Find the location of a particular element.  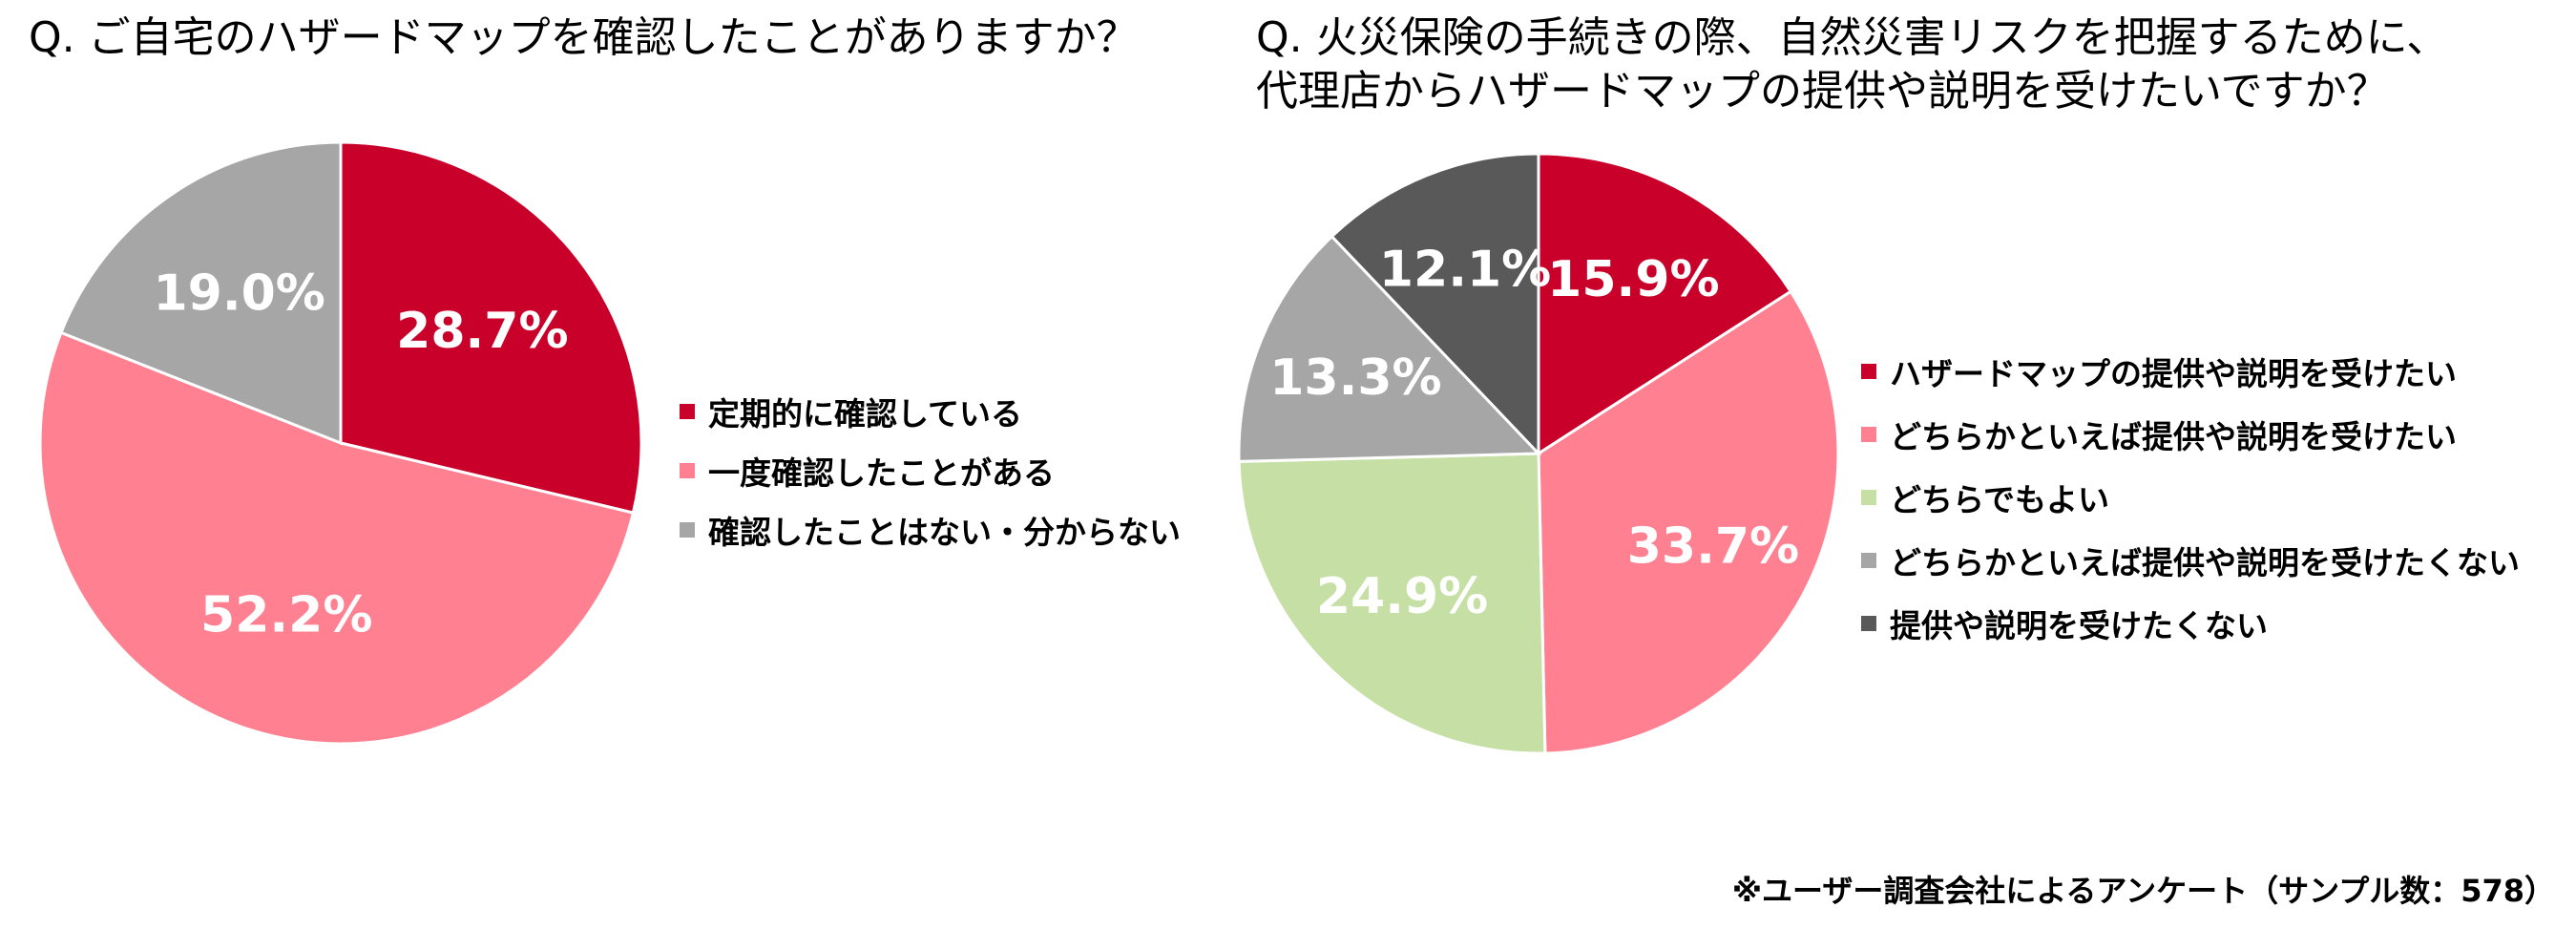

legend-item: どちらかといえば提供や説明を受けたい is located at coordinates (2190, 435).